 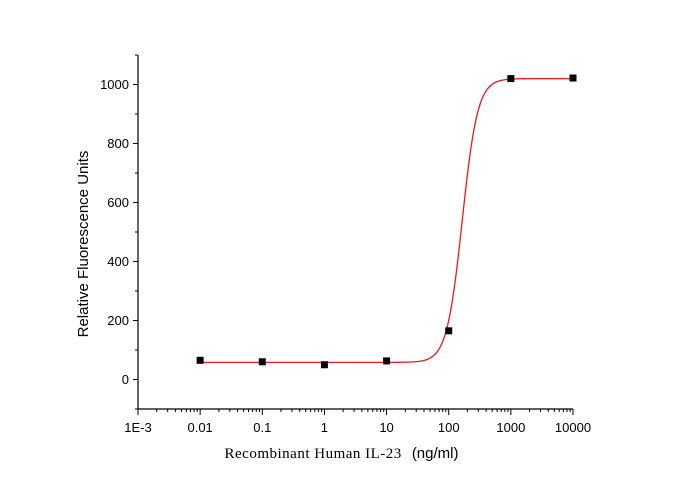 I want to click on x-tick-label: 1, so click(x=324, y=427).